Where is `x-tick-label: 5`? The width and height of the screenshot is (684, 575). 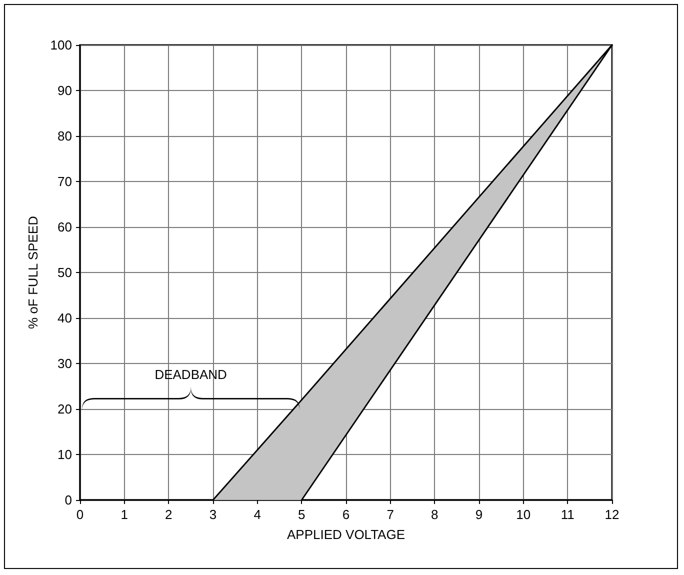 x-tick-label: 5 is located at coordinates (302, 514).